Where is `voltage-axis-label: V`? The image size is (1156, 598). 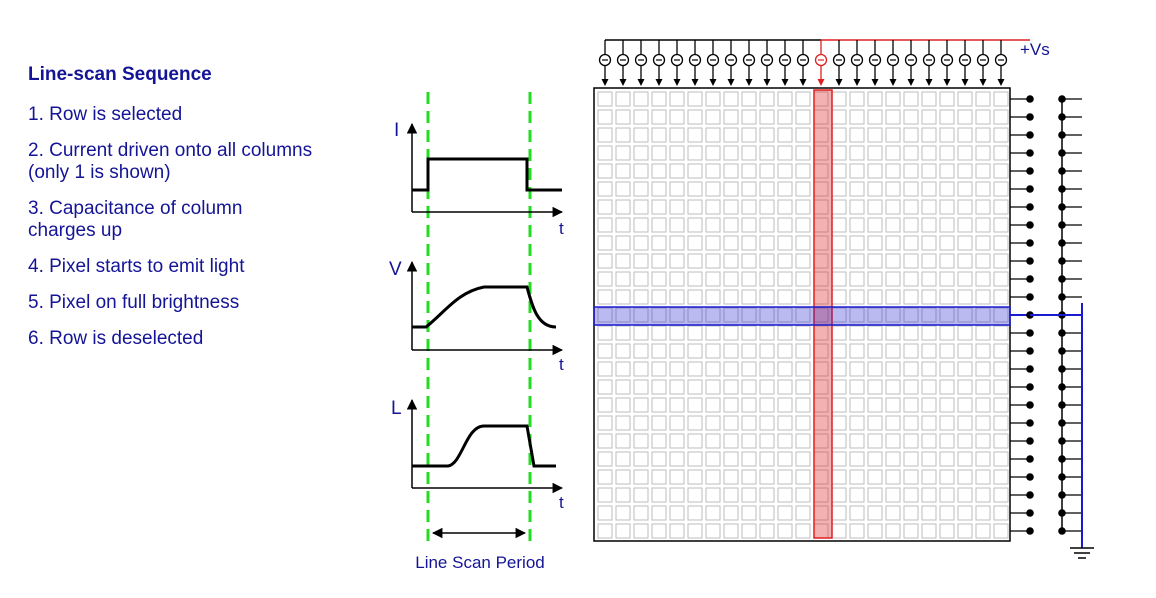 voltage-axis-label: V is located at coordinates (395, 269).